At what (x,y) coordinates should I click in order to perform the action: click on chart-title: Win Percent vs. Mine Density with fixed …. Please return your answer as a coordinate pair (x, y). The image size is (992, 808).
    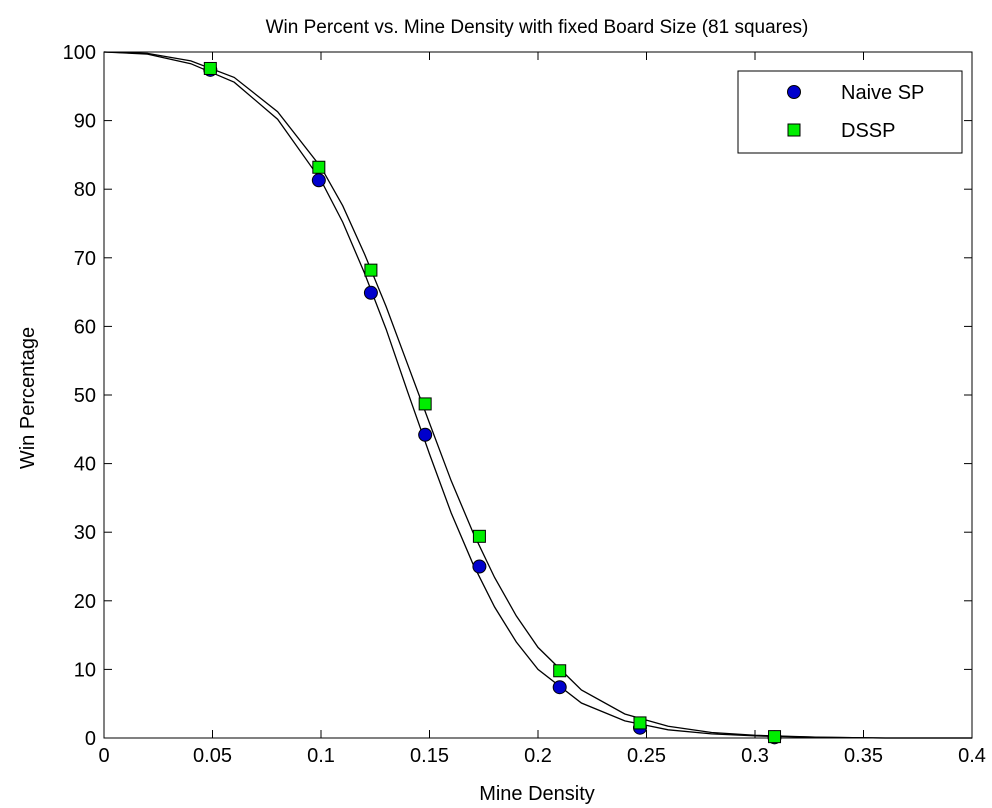
    Looking at the image, I should click on (537, 27).